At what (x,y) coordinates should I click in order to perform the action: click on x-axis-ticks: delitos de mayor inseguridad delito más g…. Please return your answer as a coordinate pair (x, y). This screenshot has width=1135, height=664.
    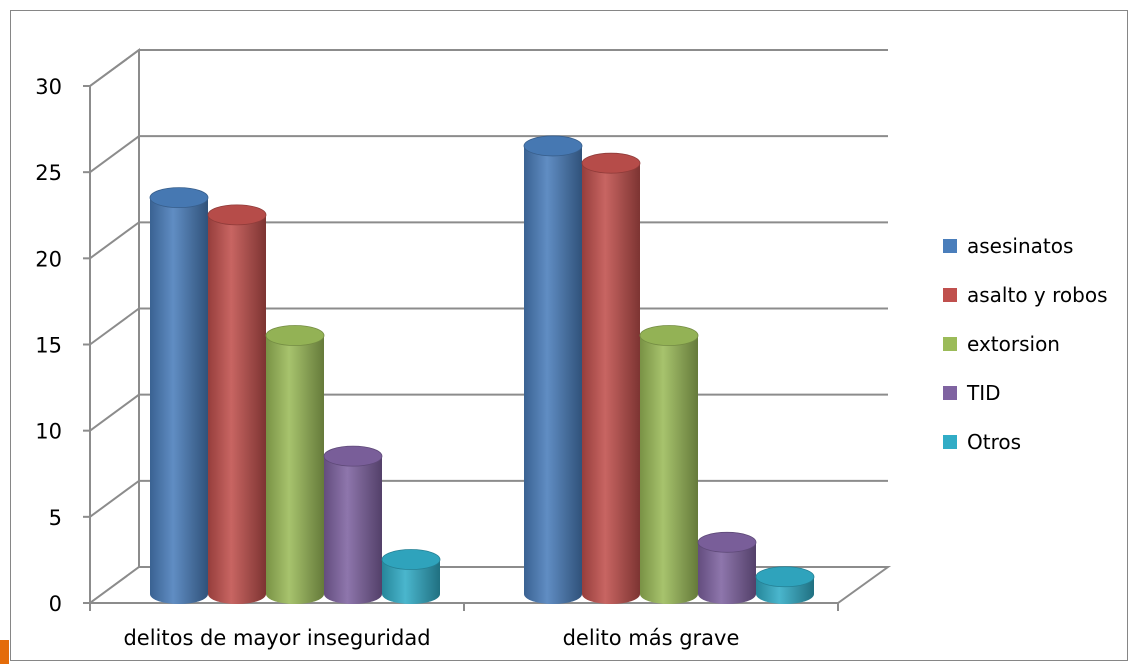
    Looking at the image, I should click on (464, 626).